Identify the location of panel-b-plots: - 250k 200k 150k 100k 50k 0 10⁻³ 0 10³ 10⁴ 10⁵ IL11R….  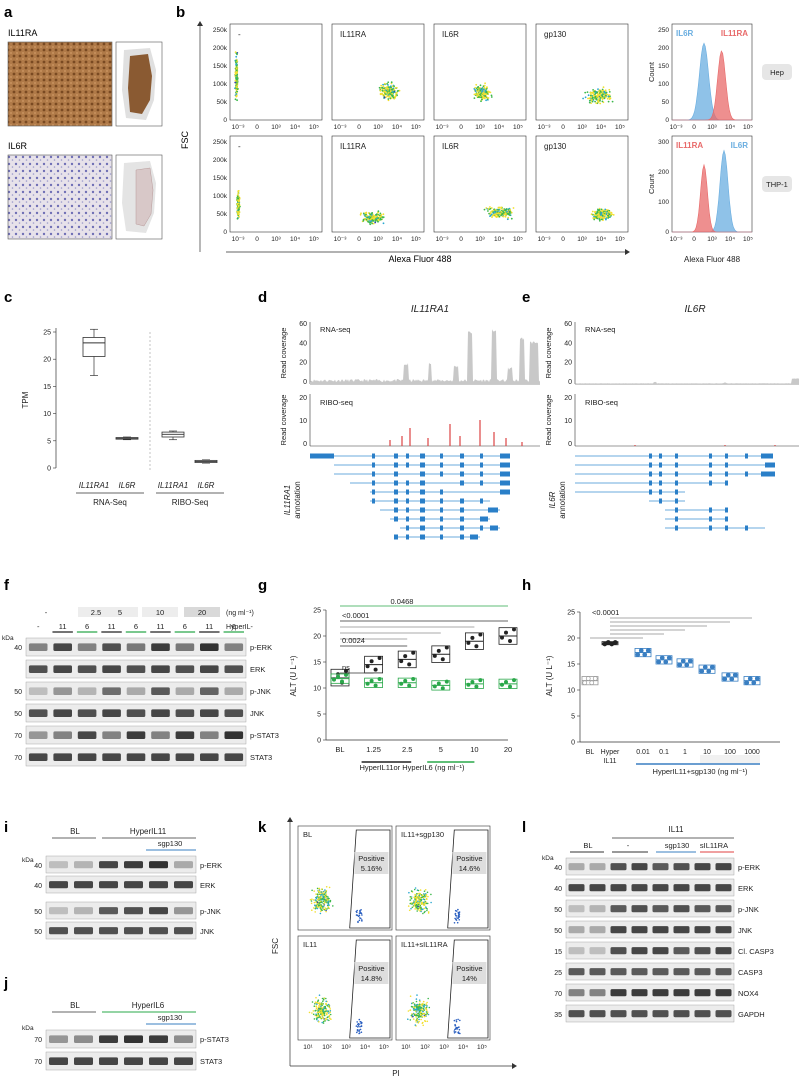
(421, 133).